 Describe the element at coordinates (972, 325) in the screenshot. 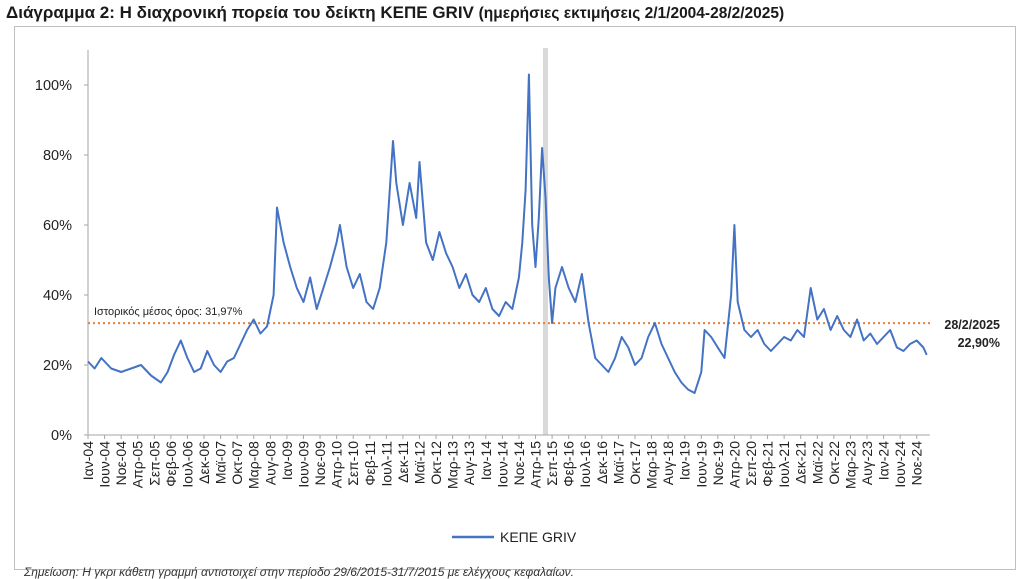

I see `last-date-annotation: 28/2/2025` at that location.